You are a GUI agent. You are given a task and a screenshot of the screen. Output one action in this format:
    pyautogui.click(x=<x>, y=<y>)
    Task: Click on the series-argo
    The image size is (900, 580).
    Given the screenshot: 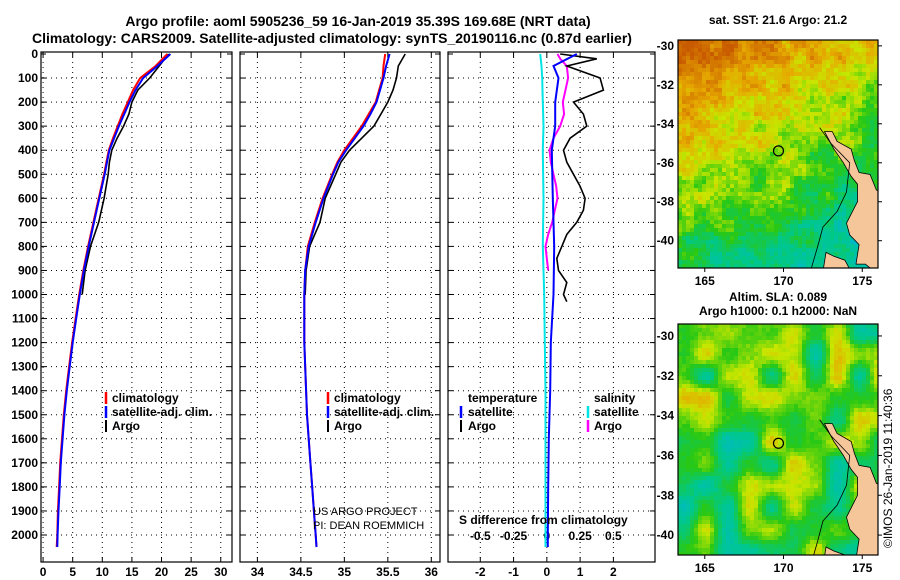 What is the action you would take?
    pyautogui.click(x=355, y=174)
    